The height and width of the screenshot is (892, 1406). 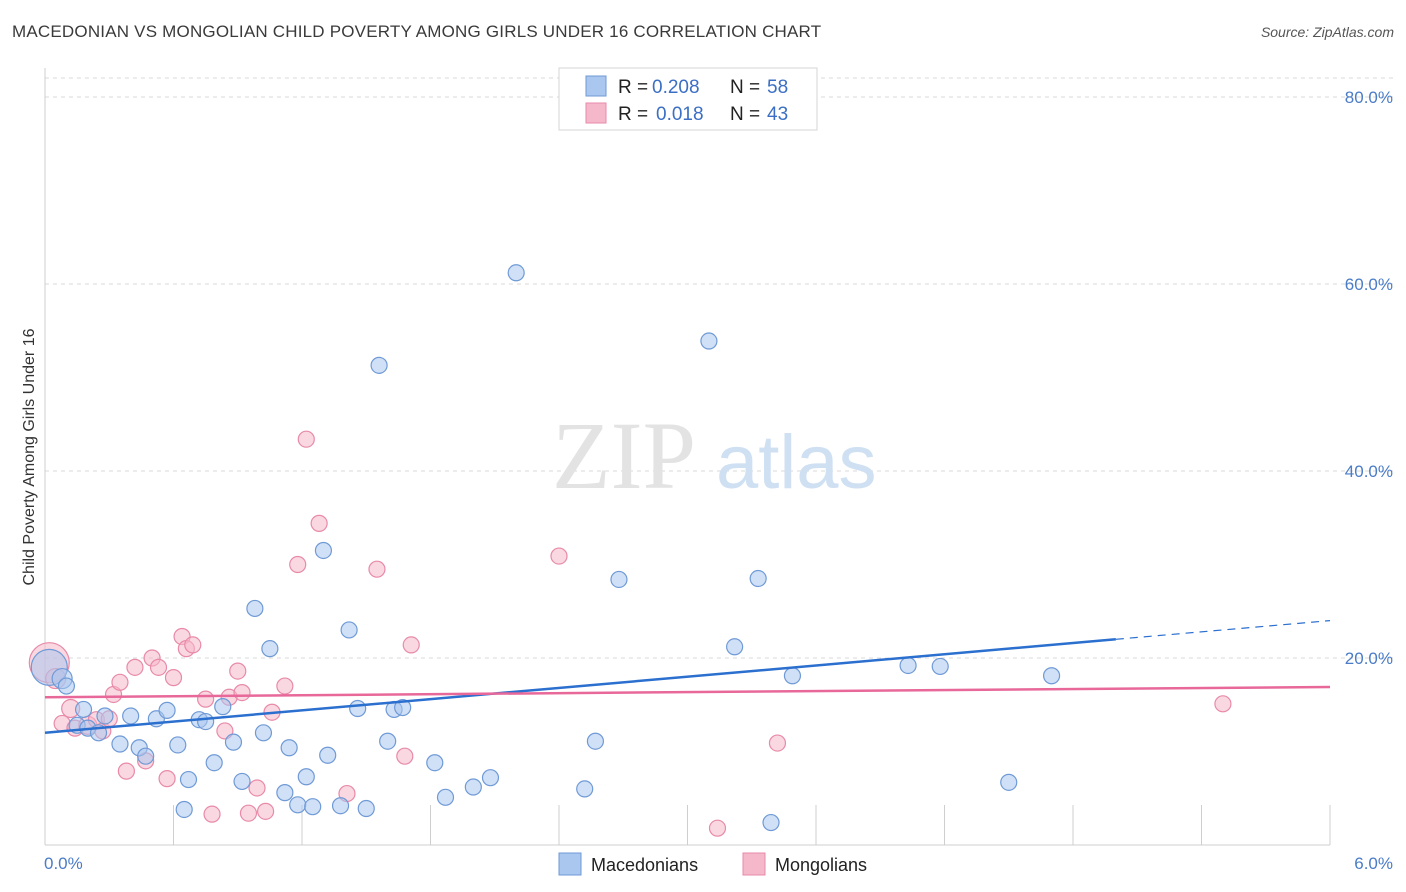 I want to click on y-tick-label-0: 20.0%, so click(x=1369, y=658).